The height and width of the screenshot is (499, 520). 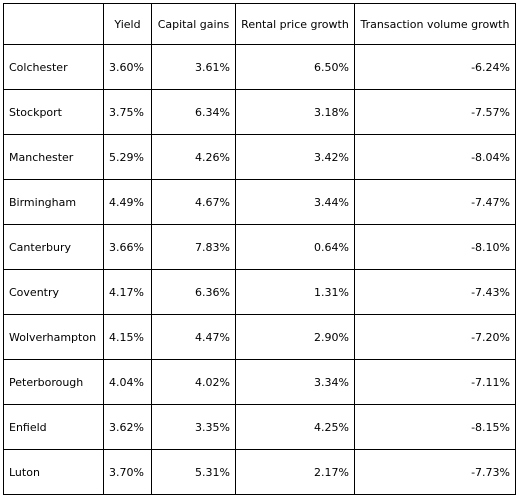 I want to click on capital-gains-cell: 6.34%, so click(x=193, y=112).